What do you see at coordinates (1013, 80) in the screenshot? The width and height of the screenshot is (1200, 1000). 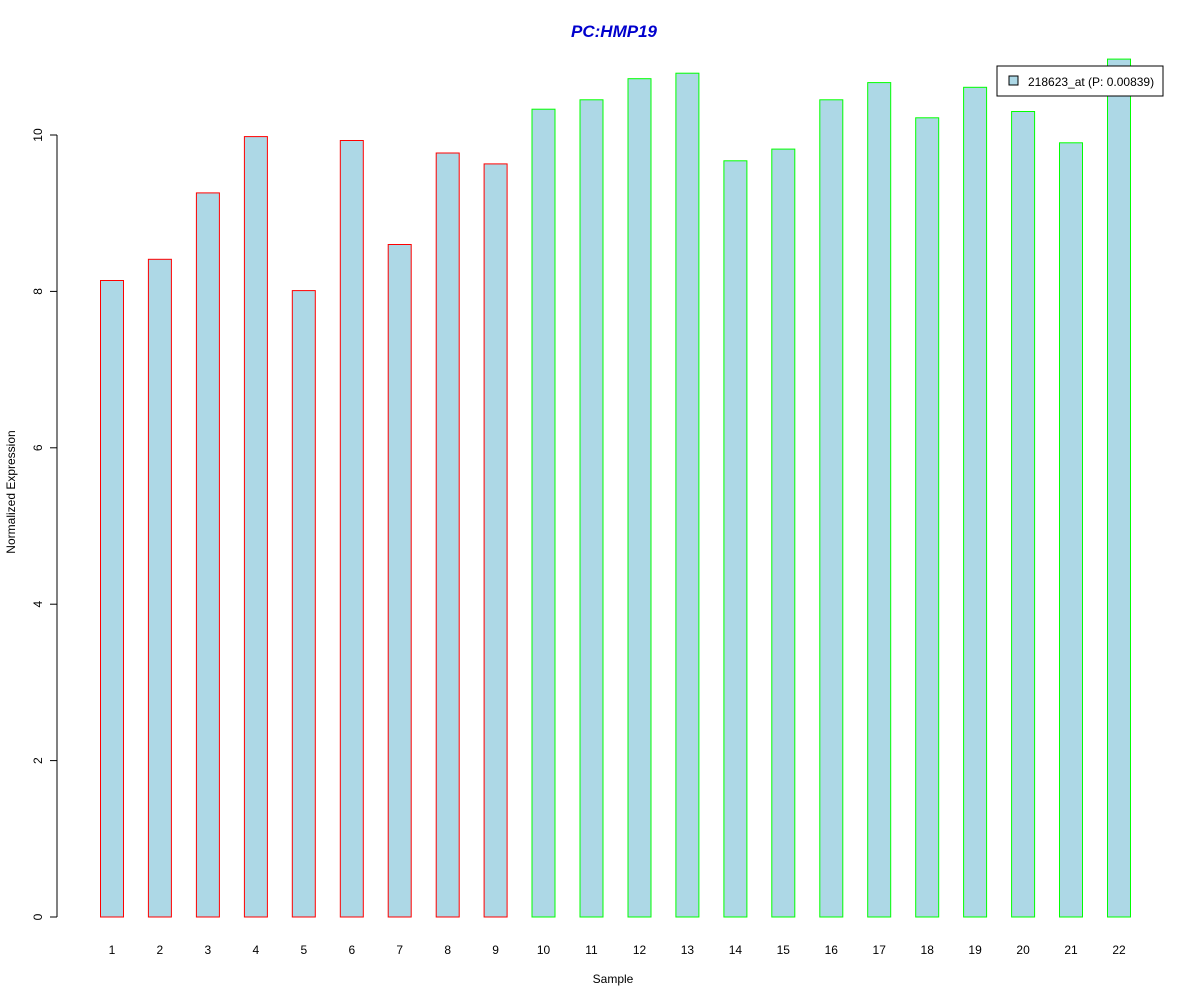 I see `legend-swatch` at bounding box center [1013, 80].